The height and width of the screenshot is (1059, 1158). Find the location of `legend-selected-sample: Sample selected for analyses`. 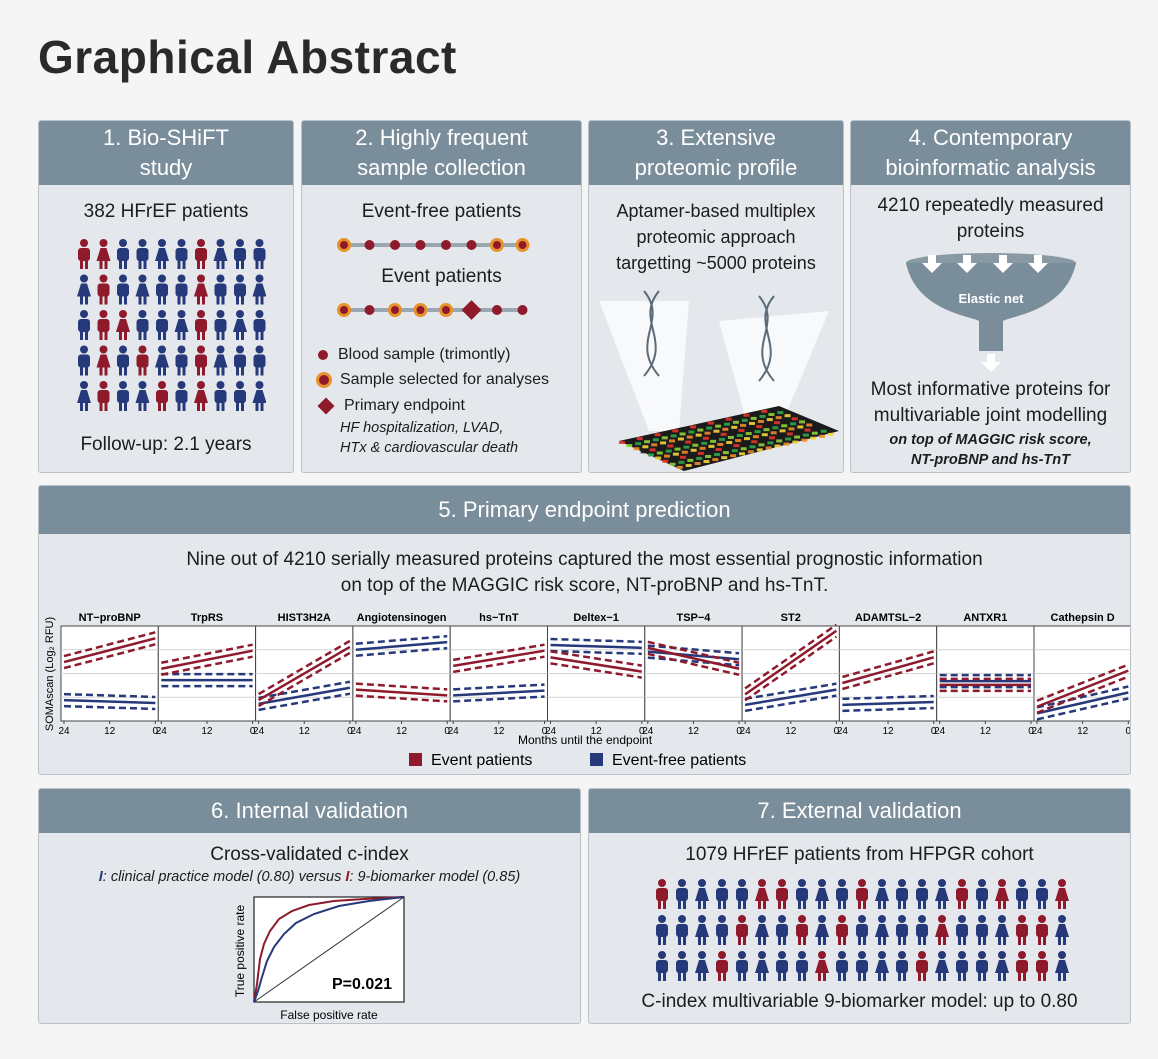

legend-selected-sample: Sample selected for analyses is located at coordinates (432, 380).